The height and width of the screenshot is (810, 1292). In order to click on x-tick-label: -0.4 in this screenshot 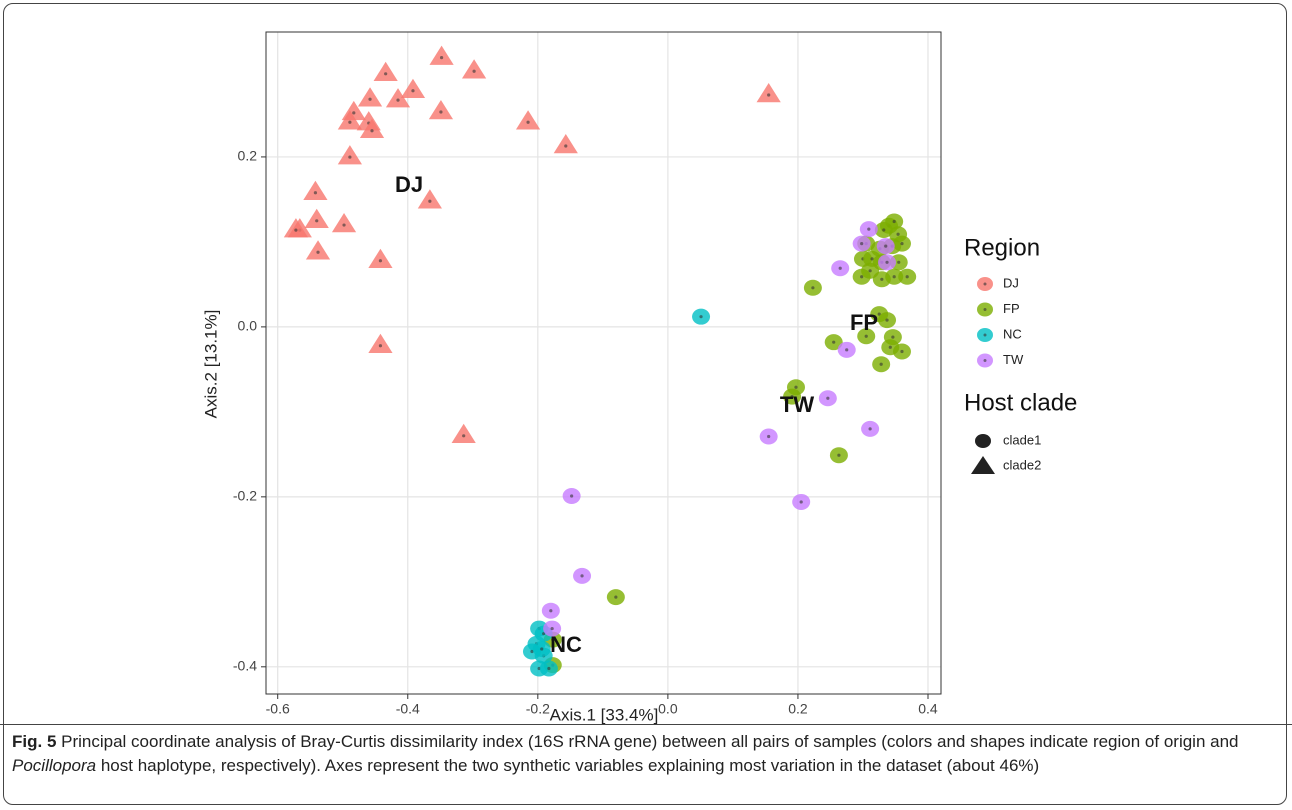, I will do `click(408, 709)`.